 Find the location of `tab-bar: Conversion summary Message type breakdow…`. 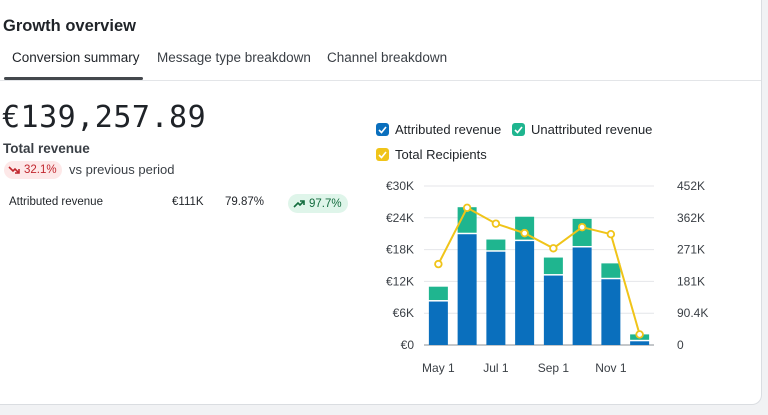

tab-bar: Conversion summary Message type breakdow… is located at coordinates (380, 62).